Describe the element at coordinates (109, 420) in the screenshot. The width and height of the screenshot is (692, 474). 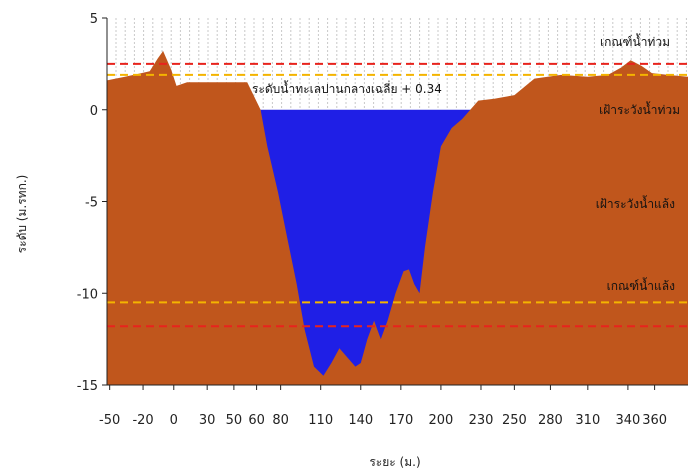
I see `x-tick-label: -50` at that location.